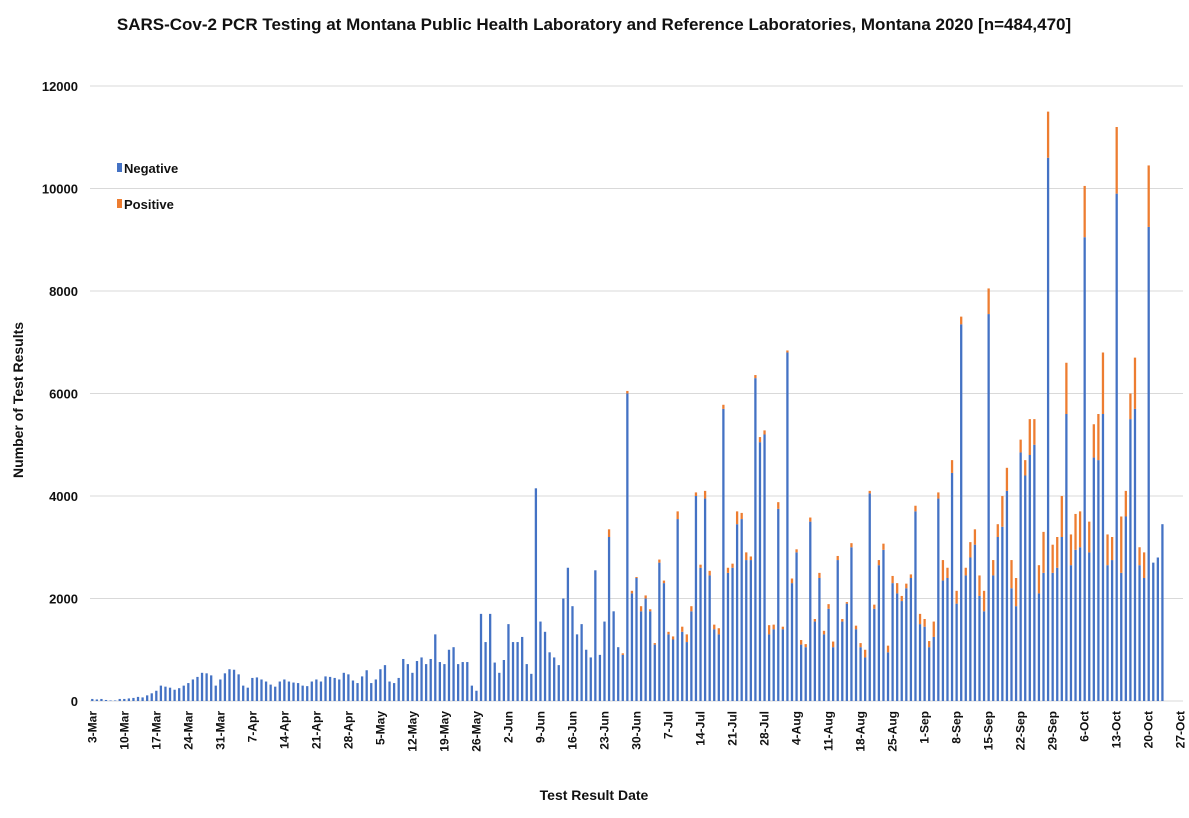  Describe the element at coordinates (1021, 730) in the screenshot. I see `x-tick-label: 22-Sep` at that location.